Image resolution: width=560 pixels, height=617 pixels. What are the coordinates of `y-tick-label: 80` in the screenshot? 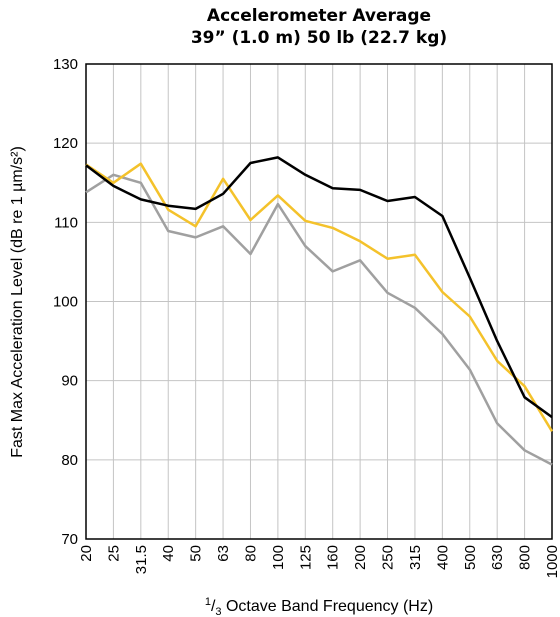 It's located at (69, 460).